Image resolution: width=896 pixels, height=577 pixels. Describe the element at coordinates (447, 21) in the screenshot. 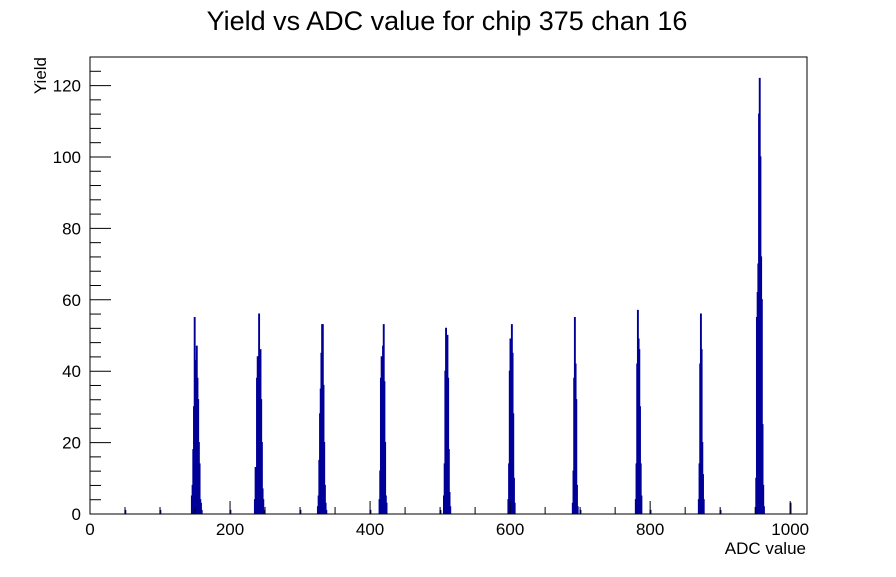

I see `chart-title: Yield vs ADC value for chip 375 chan 16` at that location.